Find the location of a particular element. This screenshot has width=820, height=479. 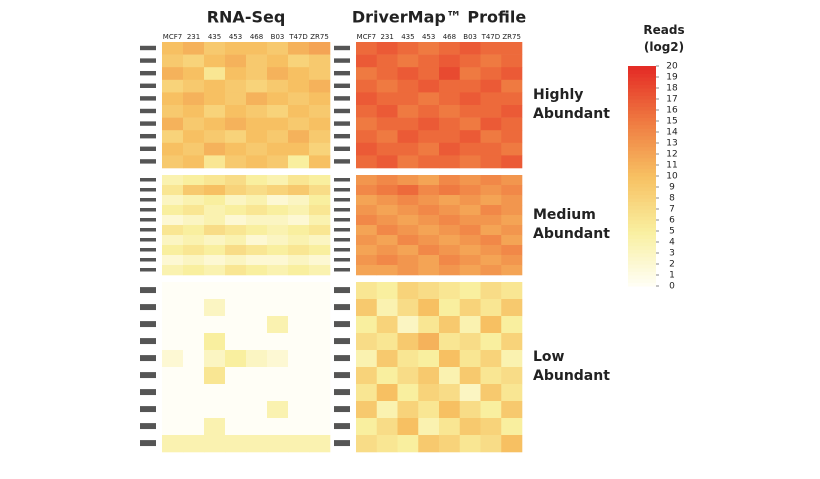

column-label: T47D is located at coordinates (298, 37).